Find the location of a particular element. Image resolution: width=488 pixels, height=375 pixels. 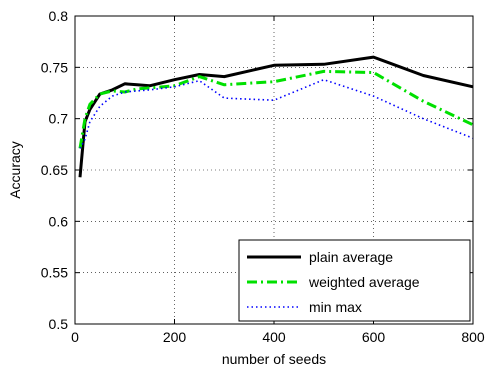

y-tick-label: 0.65 is located at coordinates (54, 170).